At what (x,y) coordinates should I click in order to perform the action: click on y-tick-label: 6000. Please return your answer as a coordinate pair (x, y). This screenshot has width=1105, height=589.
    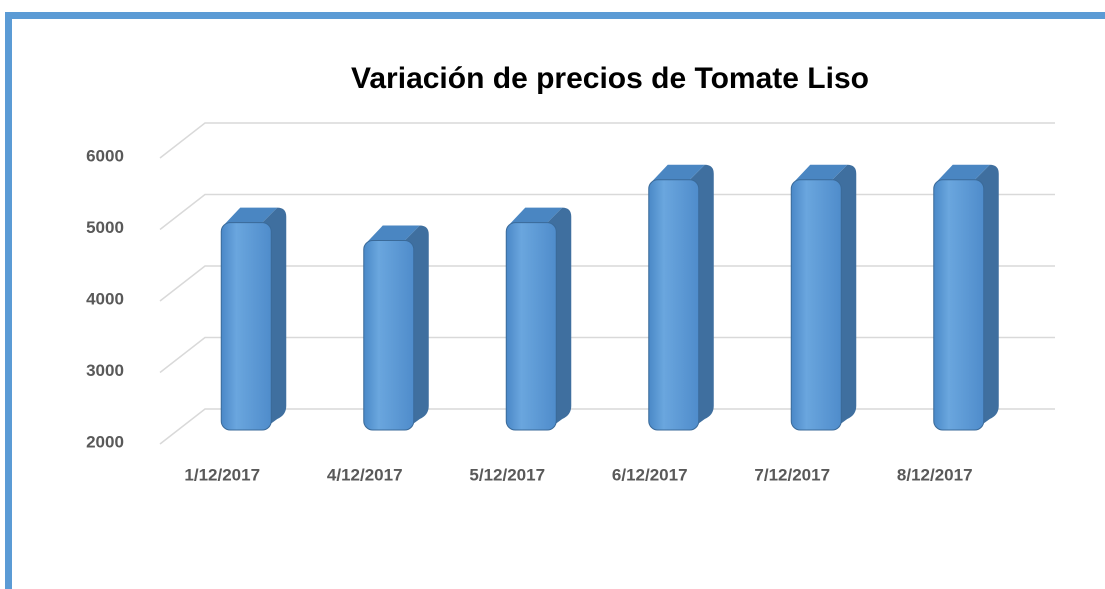
    Looking at the image, I should click on (105, 155).